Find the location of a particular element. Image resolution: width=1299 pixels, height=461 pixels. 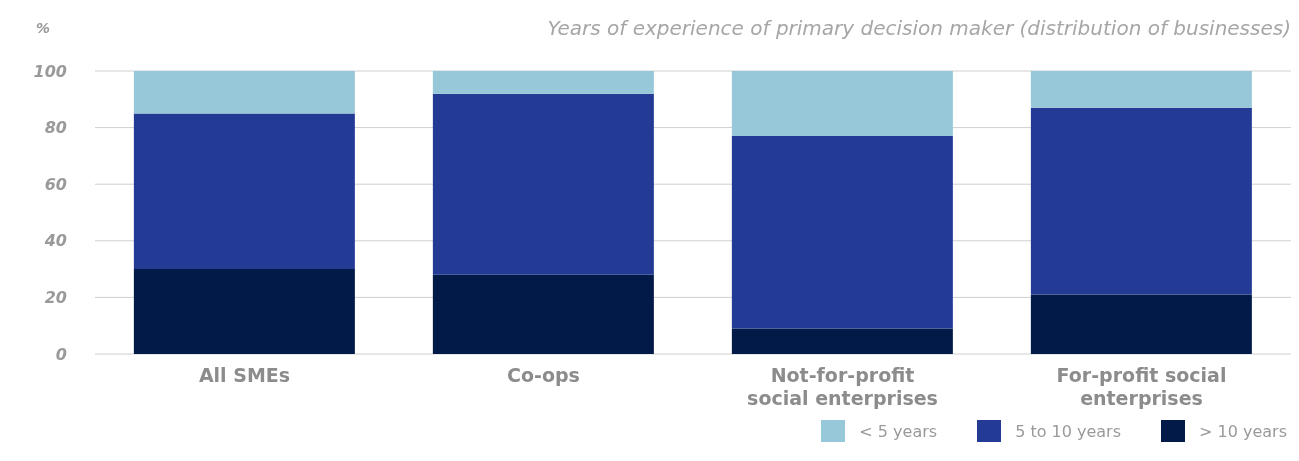

y-tick-label: 100 is located at coordinates (50, 71).